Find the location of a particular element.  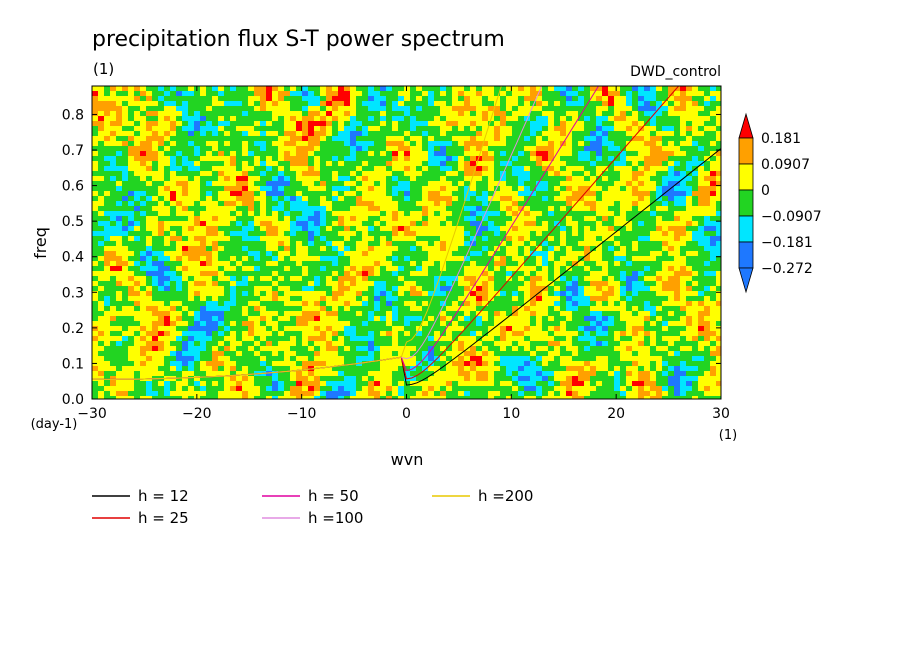

dataset-label: DWD_control is located at coordinates (675, 72).